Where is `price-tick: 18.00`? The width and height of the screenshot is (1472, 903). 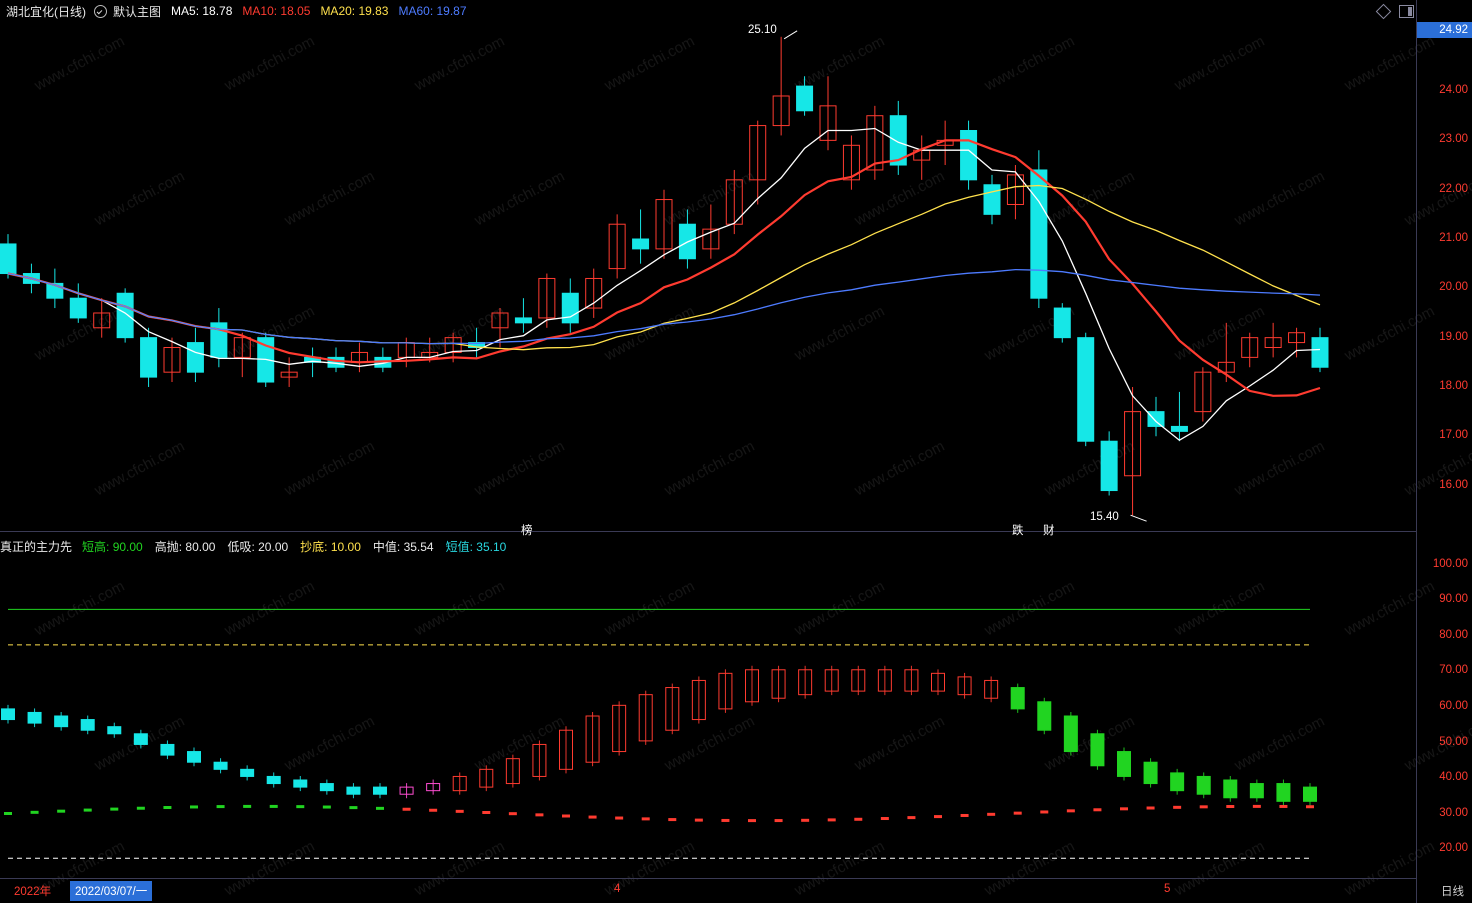
price-tick: 18.00 is located at coordinates (1453, 385).